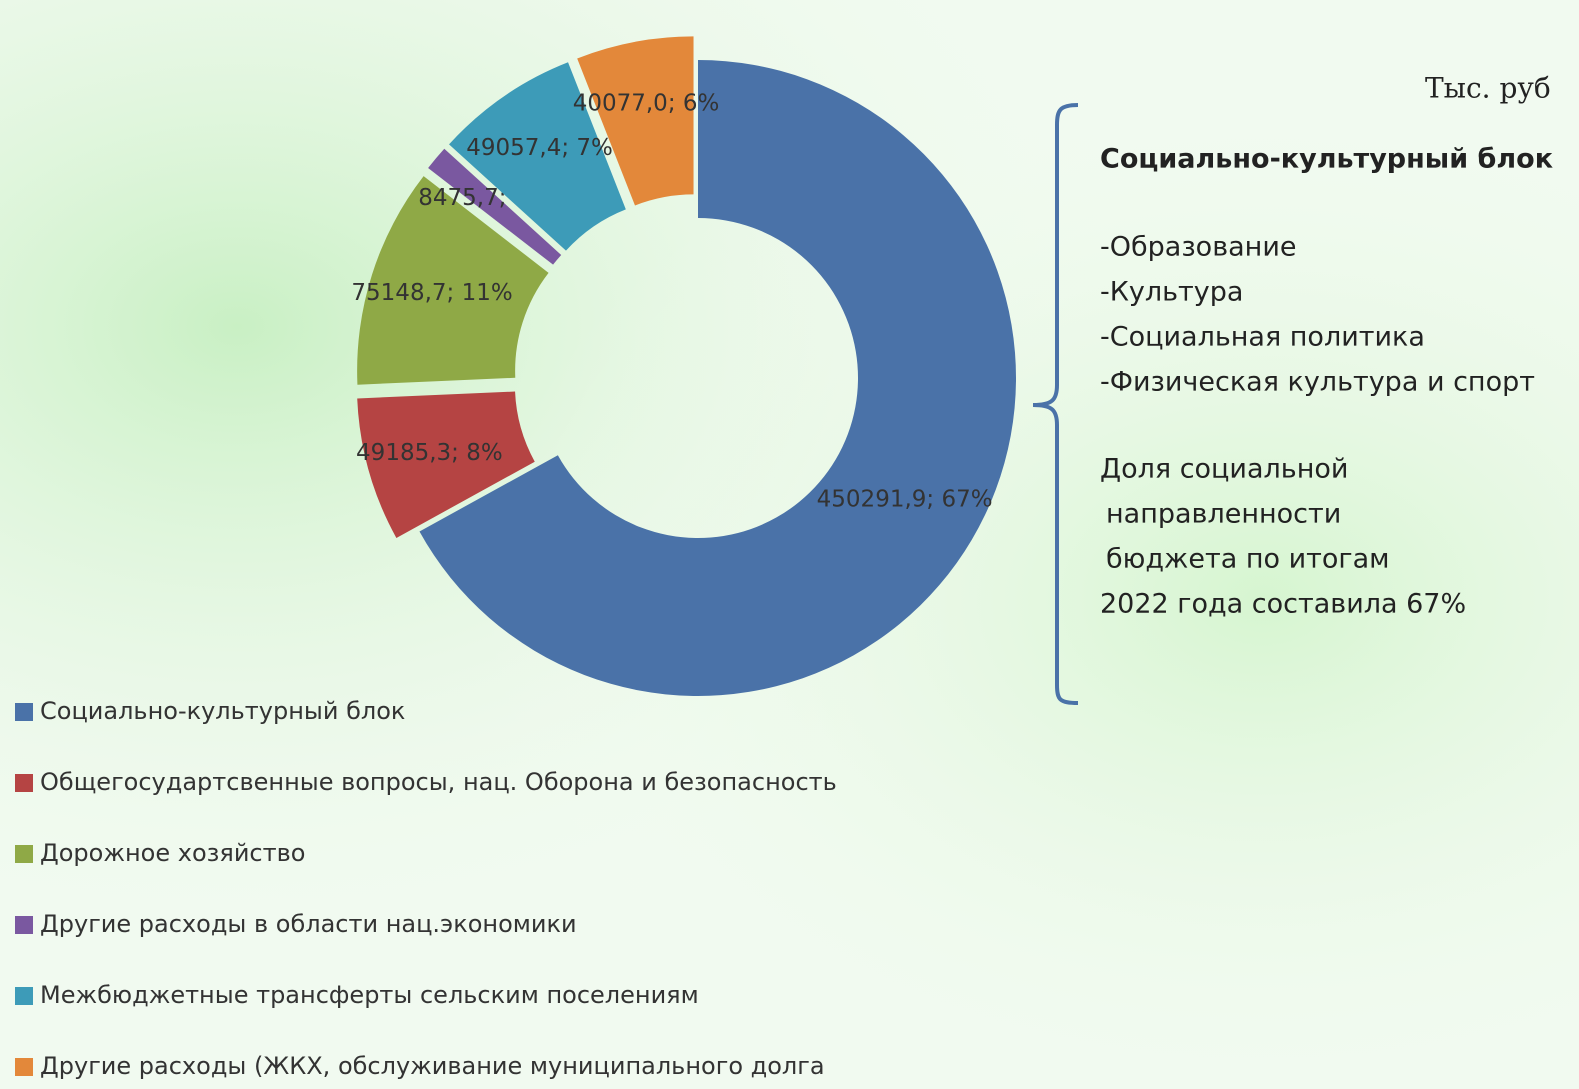 Image resolution: width=1579 pixels, height=1089 pixels. What do you see at coordinates (172, 853) in the screenshot?
I see `legend-label: Дорожное хозяйство` at bounding box center [172, 853].